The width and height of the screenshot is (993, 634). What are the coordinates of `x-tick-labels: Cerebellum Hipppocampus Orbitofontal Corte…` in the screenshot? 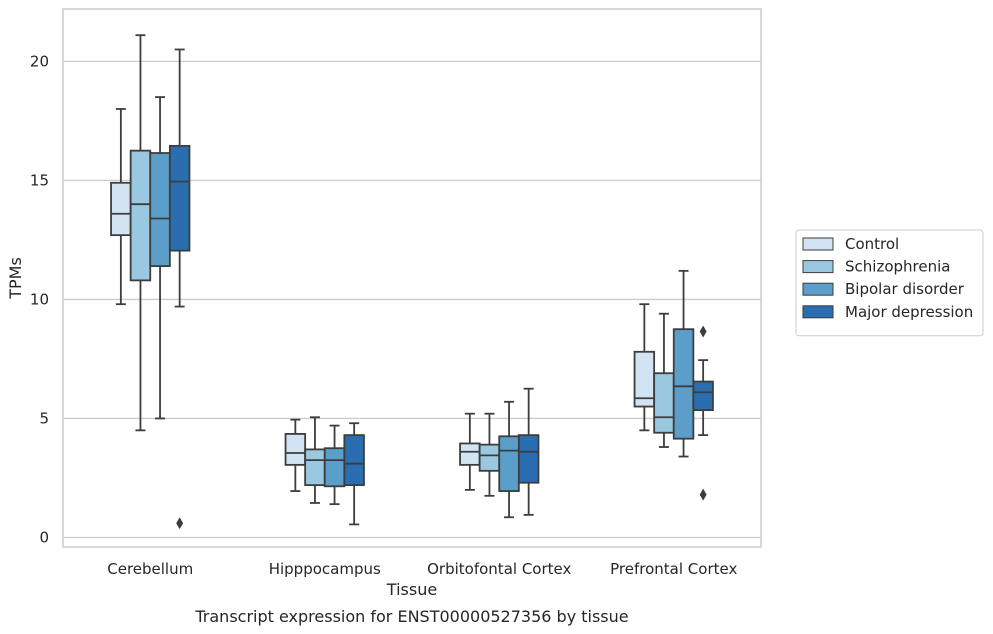 It's located at (422, 569).